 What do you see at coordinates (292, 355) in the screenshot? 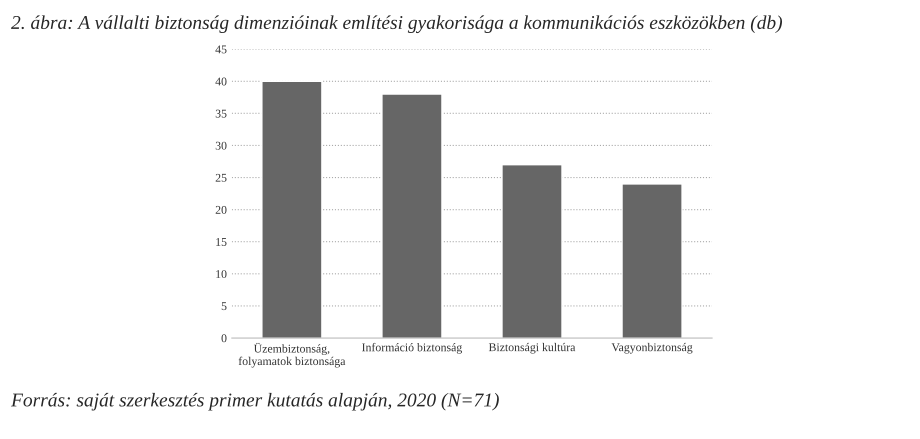
I see `x-tick-label: Üzembiztonság, folyamatok biztonsága` at bounding box center [292, 355].